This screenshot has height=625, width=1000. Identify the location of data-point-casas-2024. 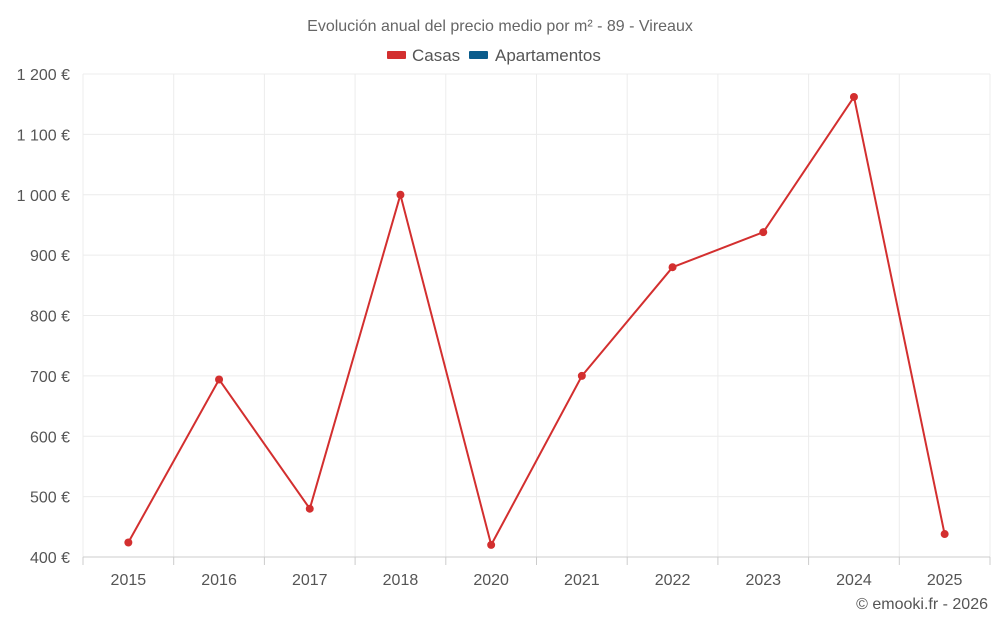
(853, 96).